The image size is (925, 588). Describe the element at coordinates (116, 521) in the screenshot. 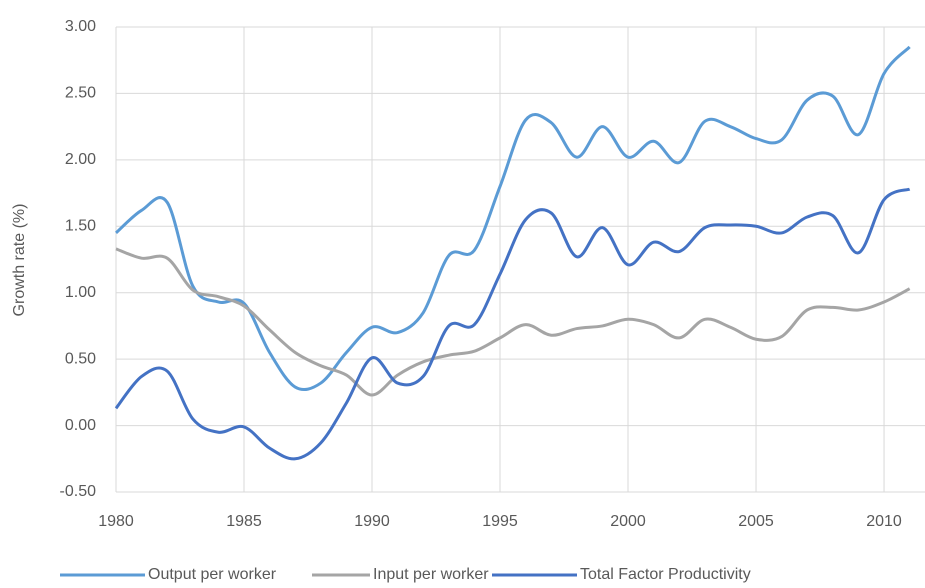

I see `x-tick-label: 1980` at that location.